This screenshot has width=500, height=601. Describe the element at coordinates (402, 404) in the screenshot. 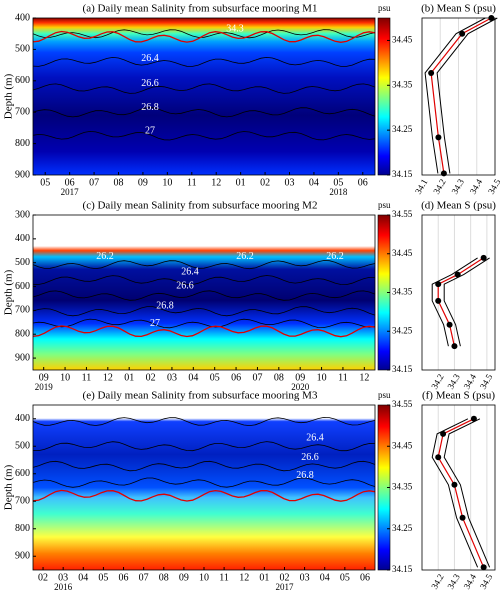

I see `colorbar-tick-label: 34.55` at that location.